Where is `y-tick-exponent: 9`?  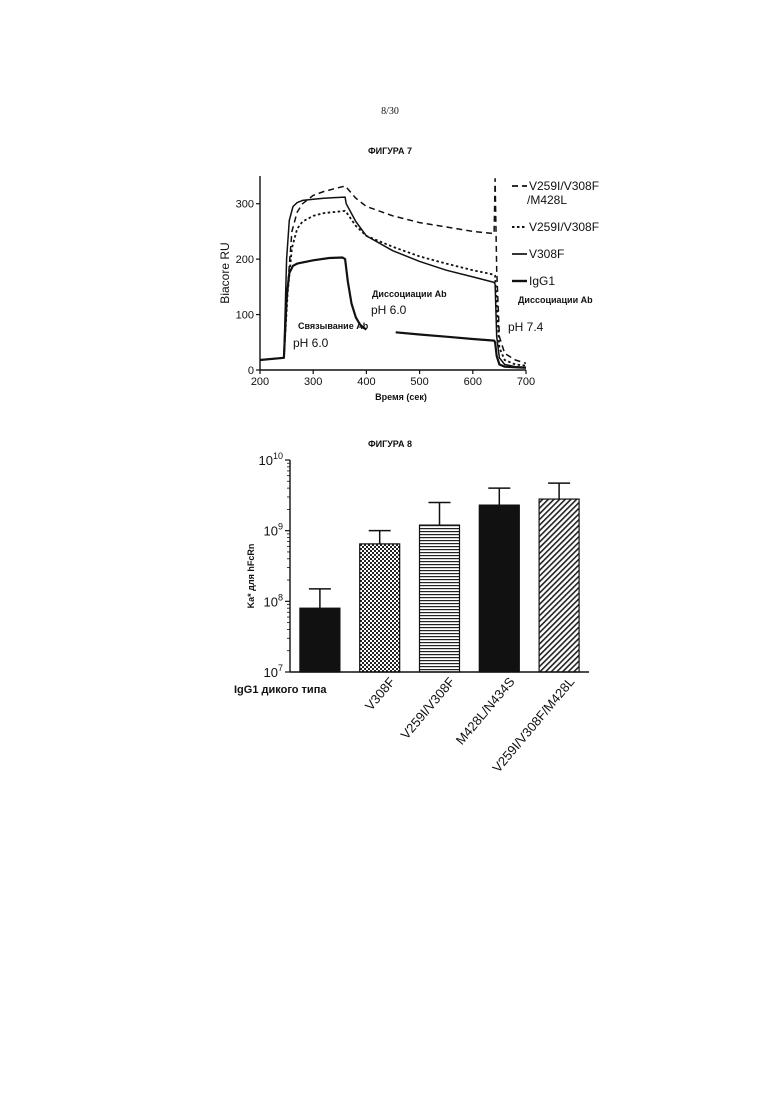 y-tick-exponent: 9 is located at coordinates (280, 527).